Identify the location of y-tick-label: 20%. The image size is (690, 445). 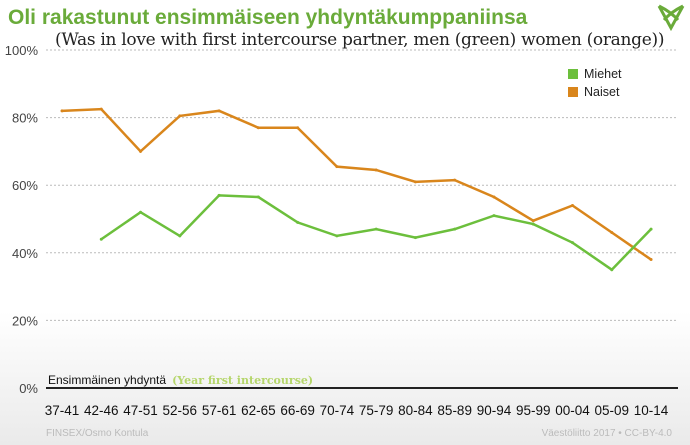
(25, 320).